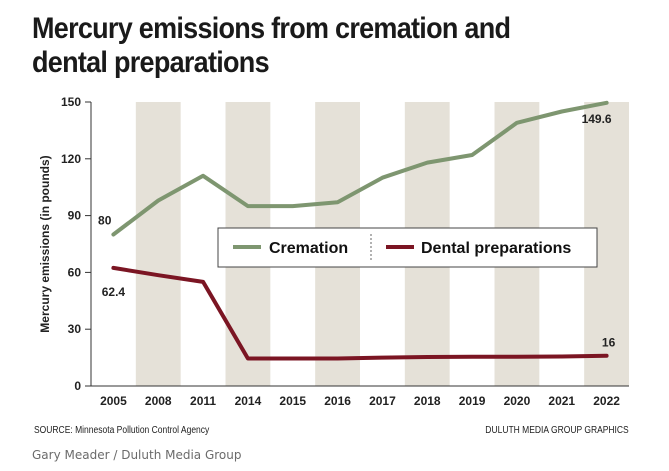 This screenshot has width=669, height=471. Describe the element at coordinates (105, 221) in the screenshot. I see `data-label-80: 80` at that location.